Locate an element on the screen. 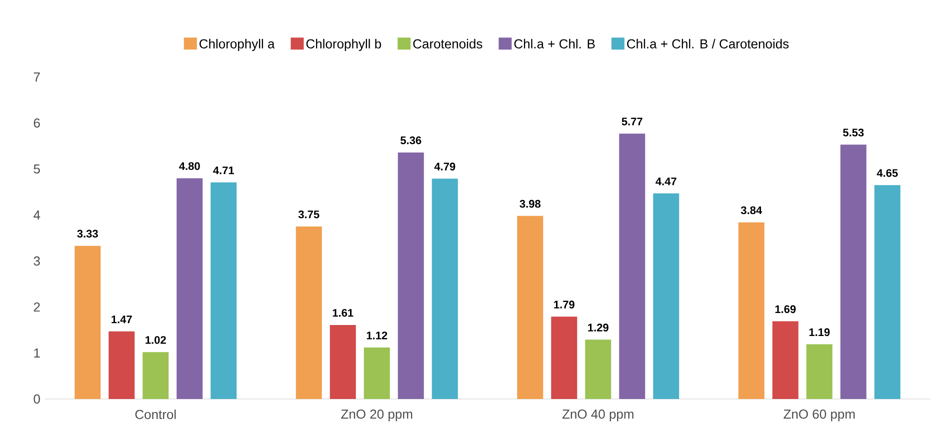 The image size is (940, 441). legend-label: Chlorophyll b is located at coordinates (344, 45).